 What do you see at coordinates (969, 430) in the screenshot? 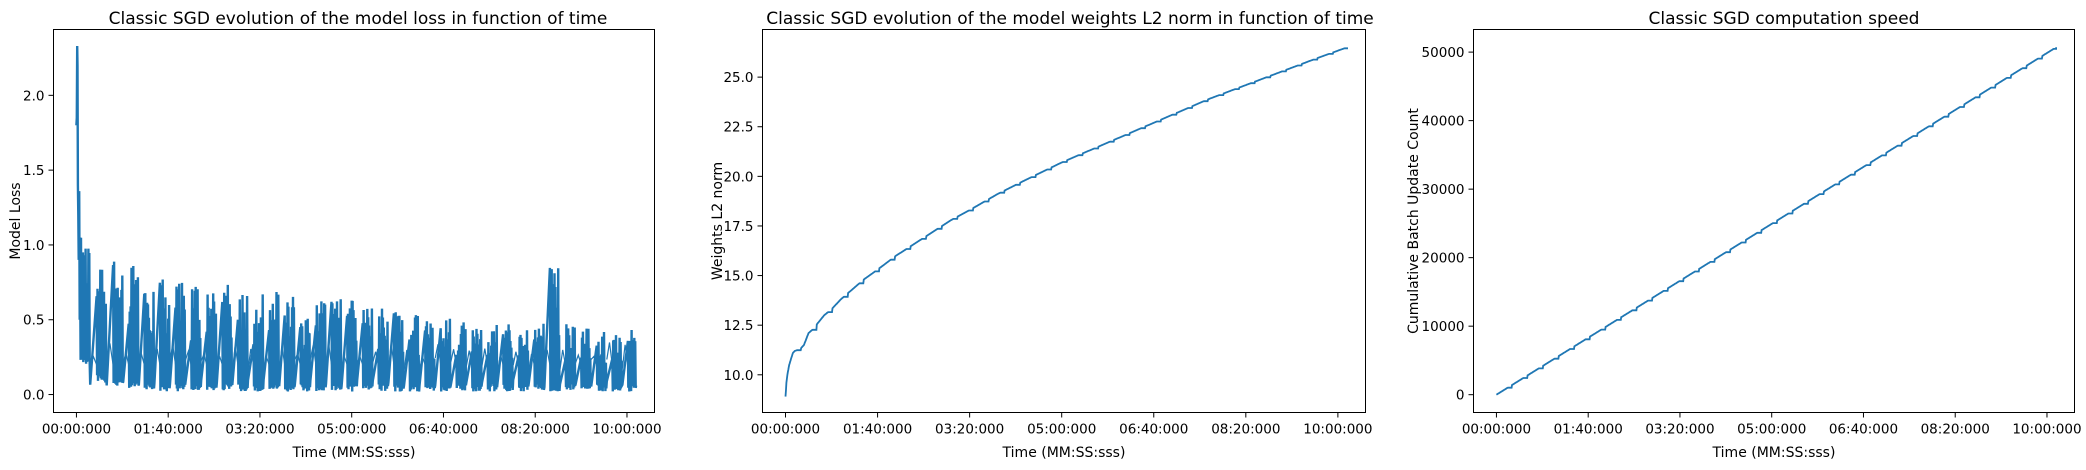
I see `weights-x-tick-label: 03:20:000` at bounding box center [969, 430].